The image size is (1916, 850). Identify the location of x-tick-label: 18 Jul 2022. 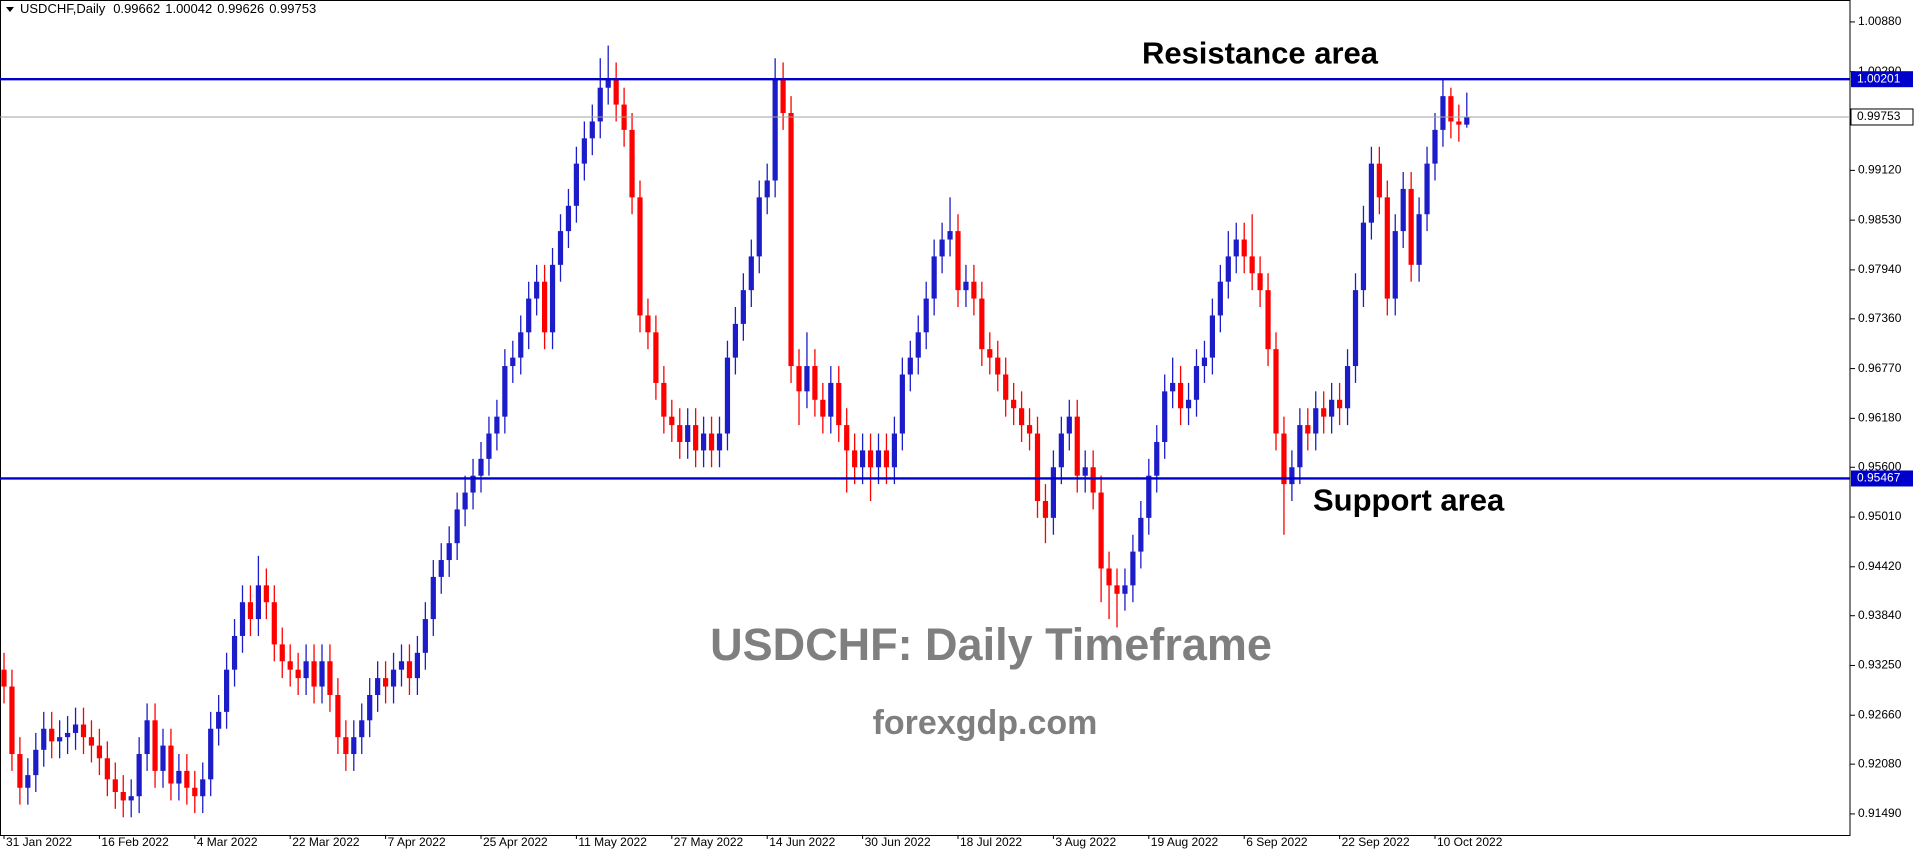
(991, 842).